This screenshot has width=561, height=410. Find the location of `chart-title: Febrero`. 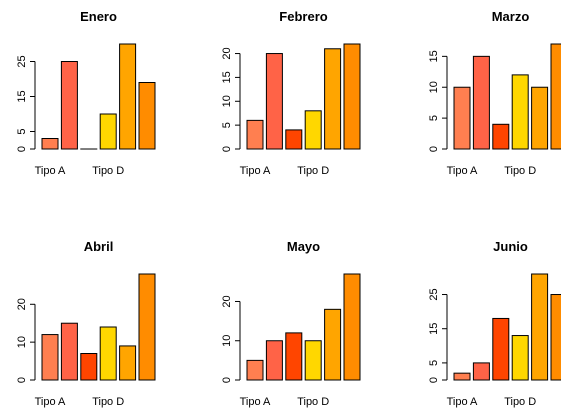

chart-title: Febrero is located at coordinates (303, 16).